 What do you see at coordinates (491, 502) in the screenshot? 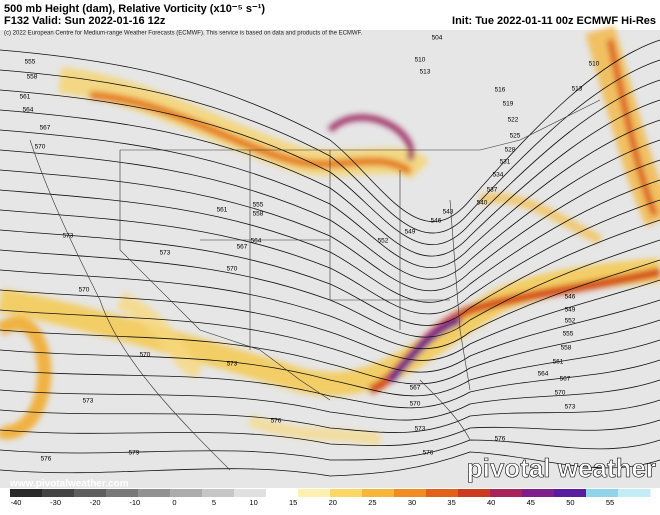
I see `colorbar-label: 40` at bounding box center [491, 502].